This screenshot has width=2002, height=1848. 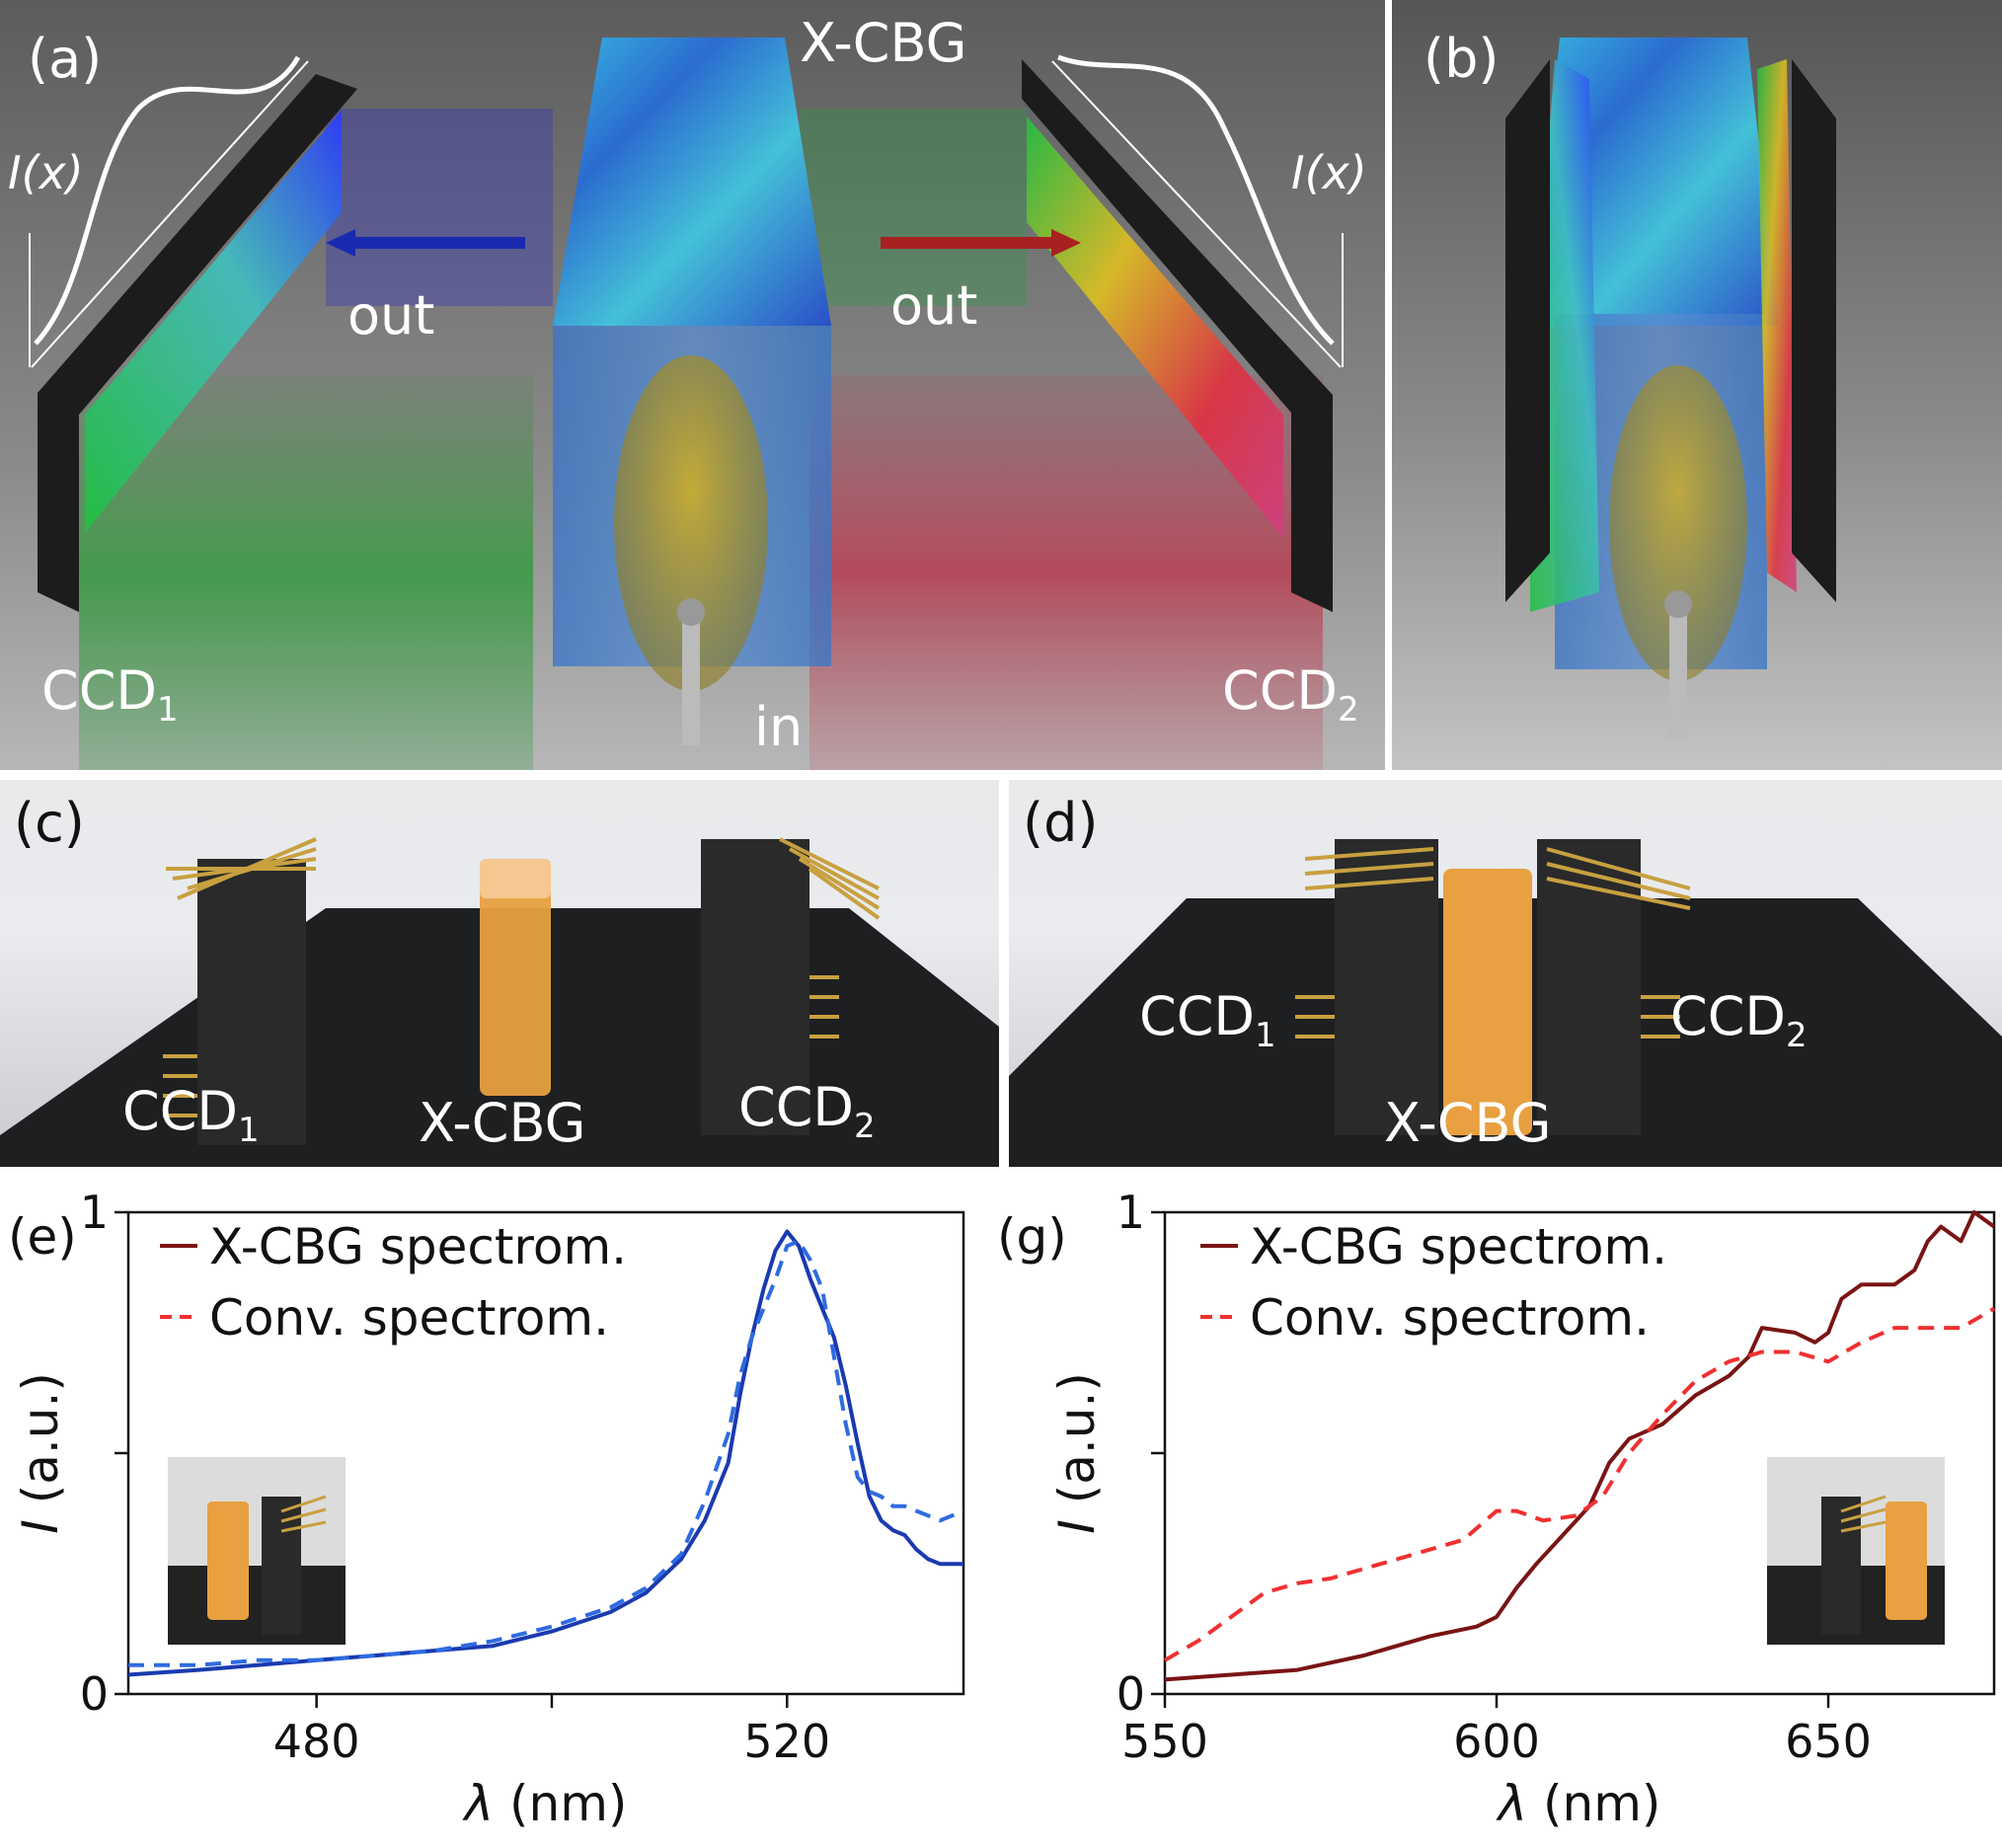 What do you see at coordinates (1814, 330) in the screenshot?
I see `ccd2-housing-b` at bounding box center [1814, 330].